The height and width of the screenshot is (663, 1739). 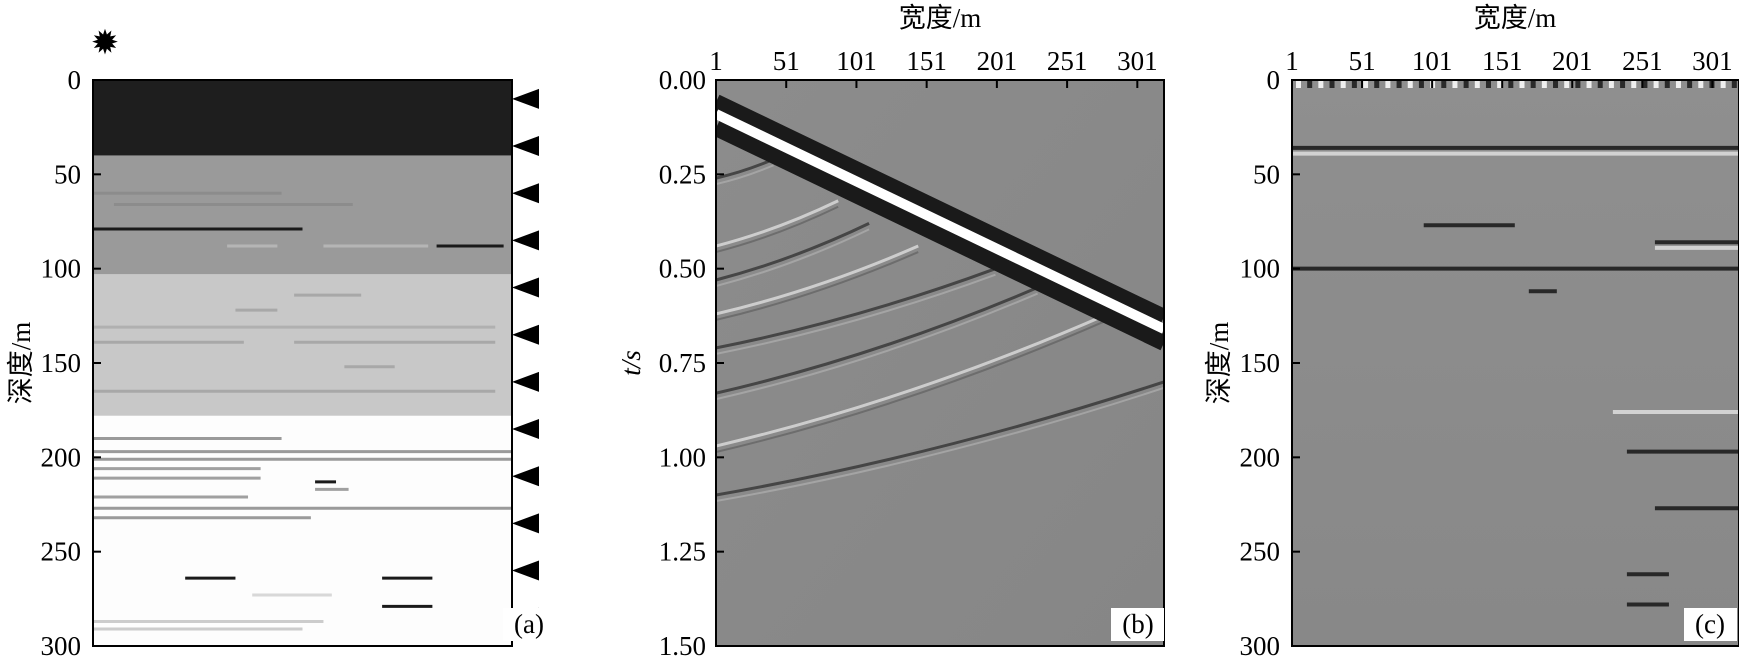 What do you see at coordinates (1260, 363) in the screenshot?
I see `c-y-tick-label: 150` at bounding box center [1260, 363].